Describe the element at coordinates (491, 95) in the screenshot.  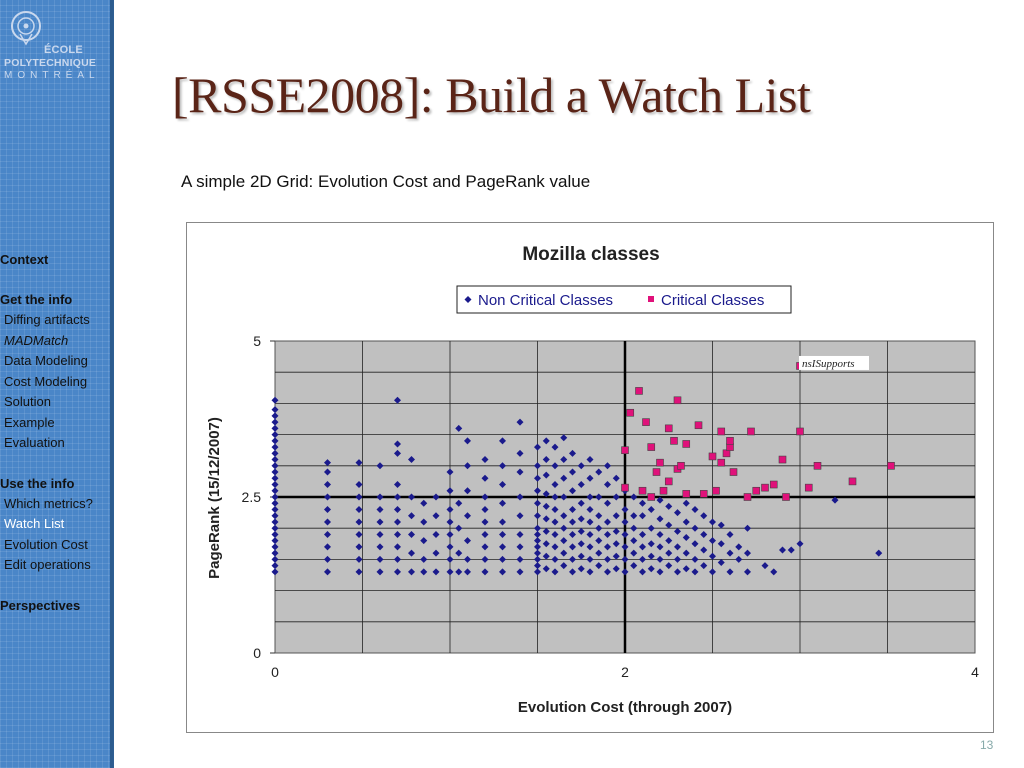
I see `slide-title: [RSSE2008]: Build a Watch List` at that location.